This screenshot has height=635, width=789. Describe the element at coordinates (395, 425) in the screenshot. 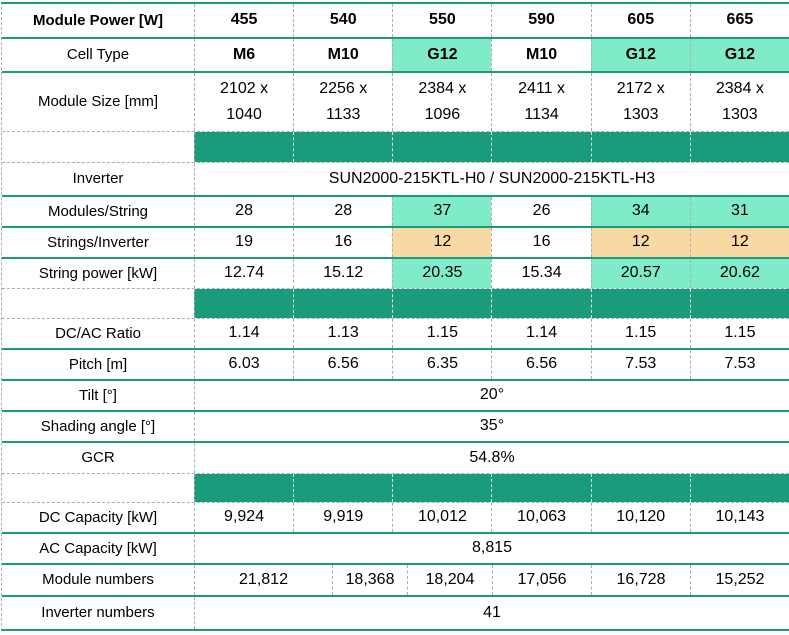

I see `row-shading-angle: Shading angle [°] 35°` at that location.